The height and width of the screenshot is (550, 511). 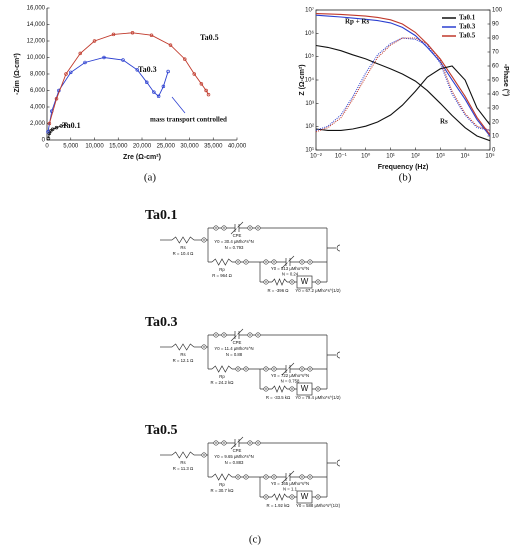 I want to click on circuit-label: N = 0.793, so click(x=234, y=247).